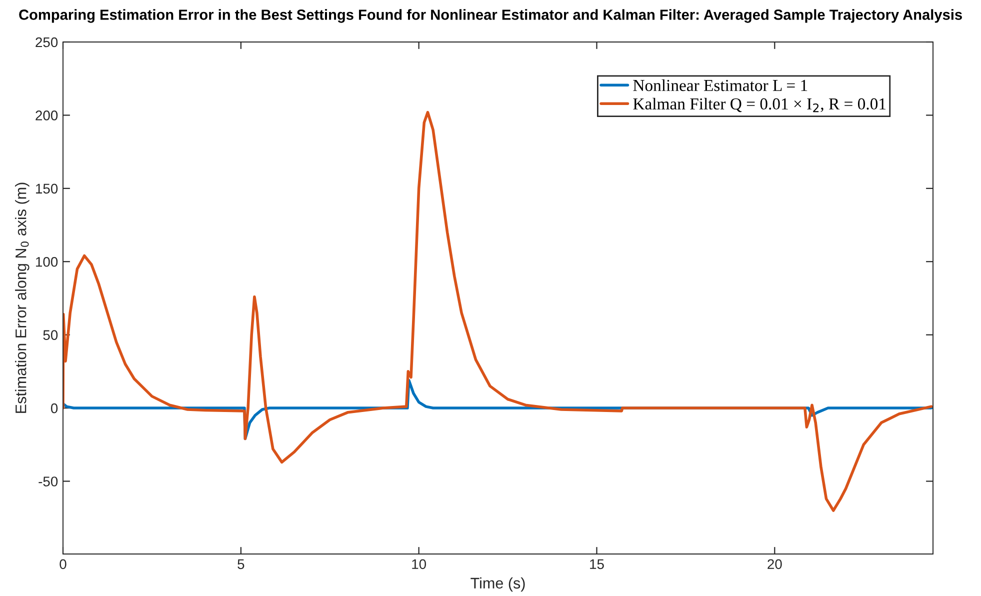 The height and width of the screenshot is (596, 981). Describe the element at coordinates (54, 408) in the screenshot. I see `y-tick-label: 0` at that location.